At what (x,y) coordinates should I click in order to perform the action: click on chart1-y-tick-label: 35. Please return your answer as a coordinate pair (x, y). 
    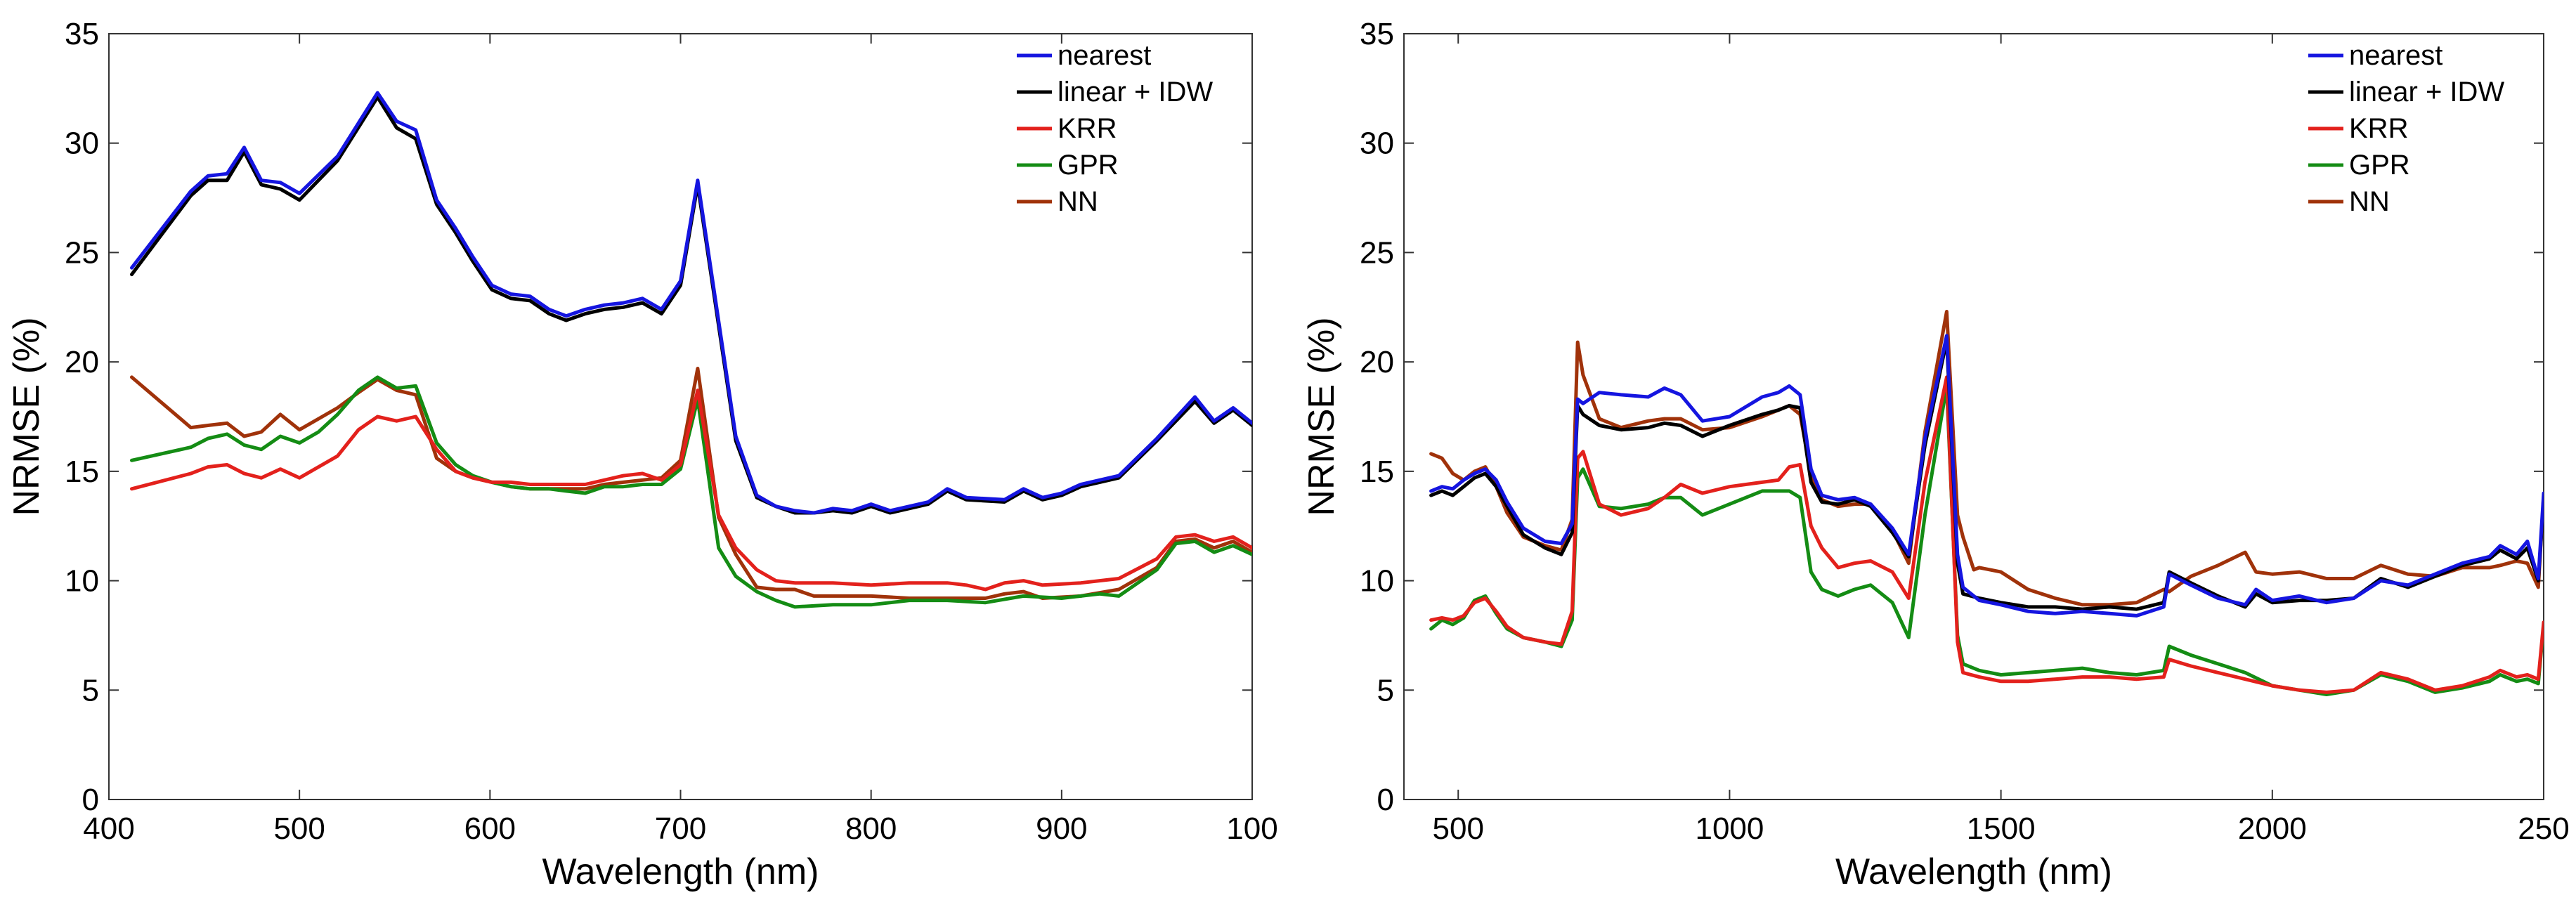
    Looking at the image, I should click on (1377, 34).